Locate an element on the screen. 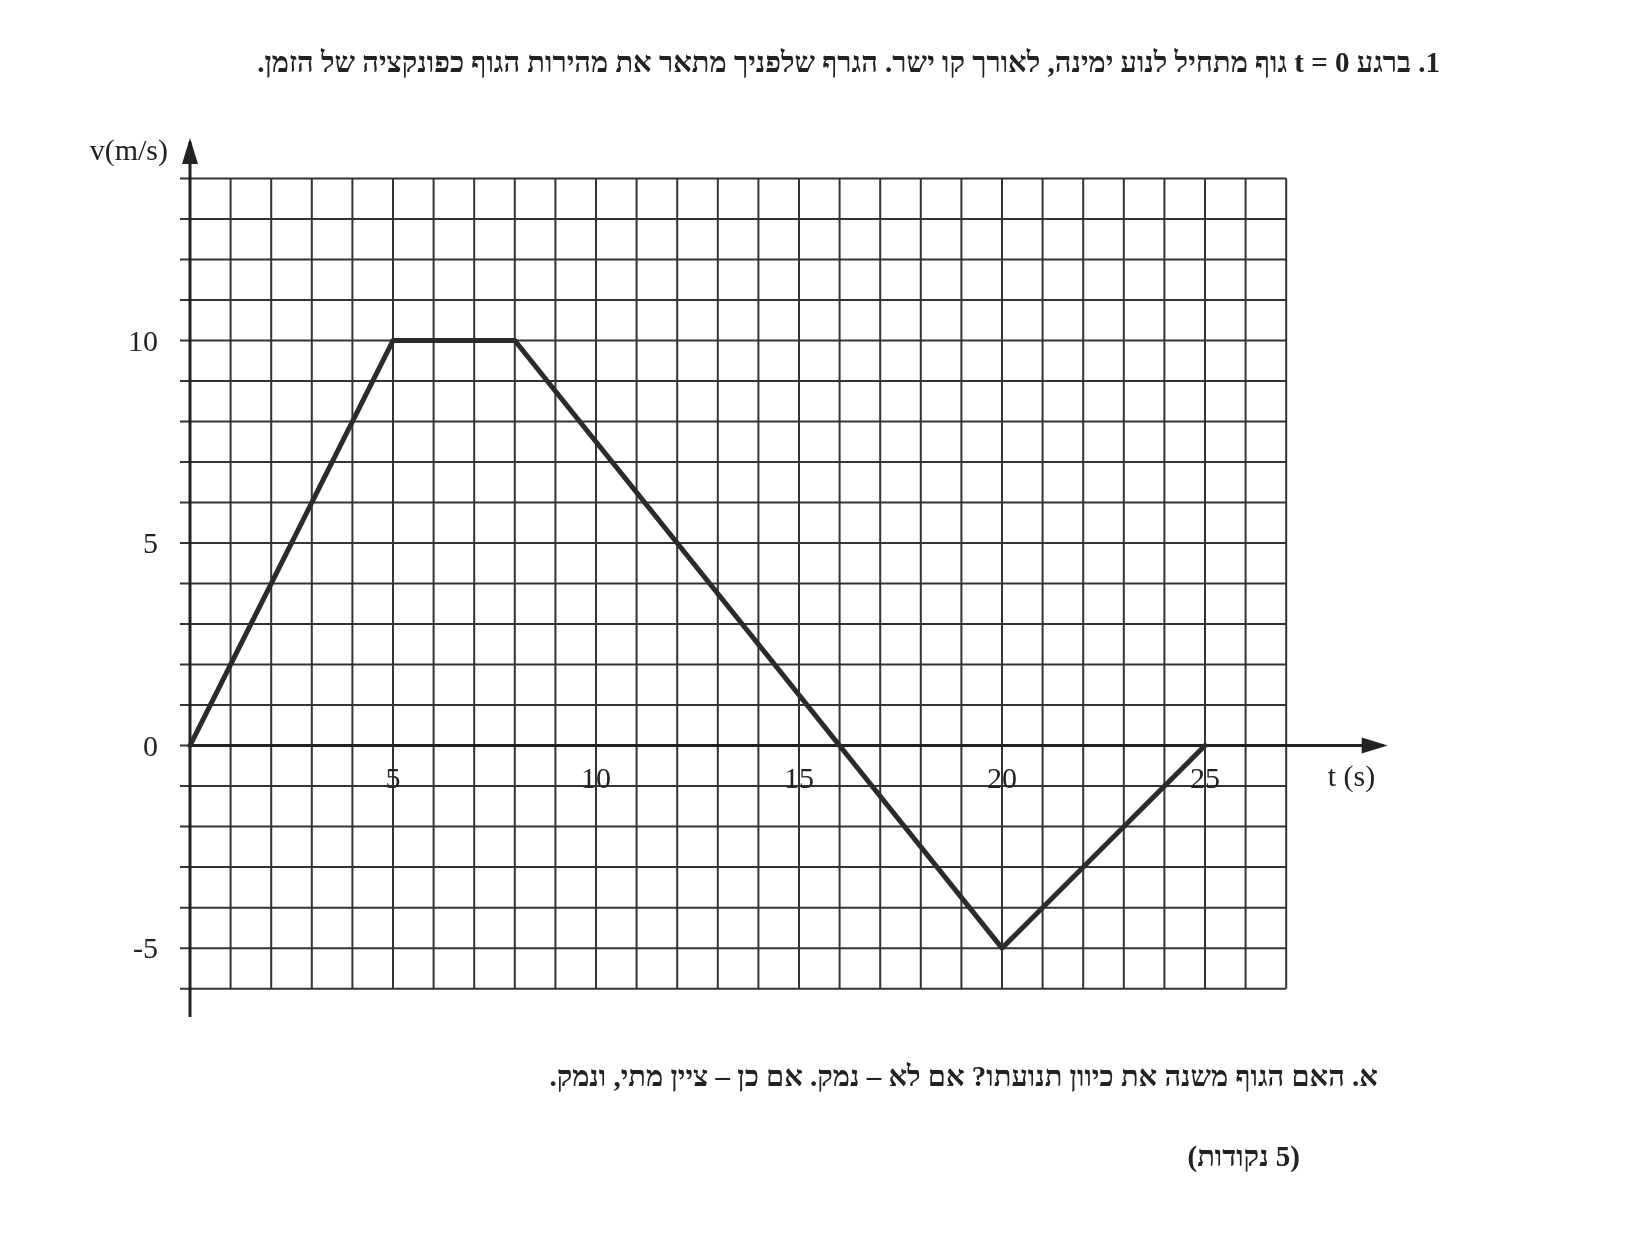 The width and height of the screenshot is (1631, 1259). text: א. האם הגוף משנה את כיוון תנועתו? אם לא – נמק. אם כן – ציין מתי, ונמק. is located at coordinates (963, 1076).